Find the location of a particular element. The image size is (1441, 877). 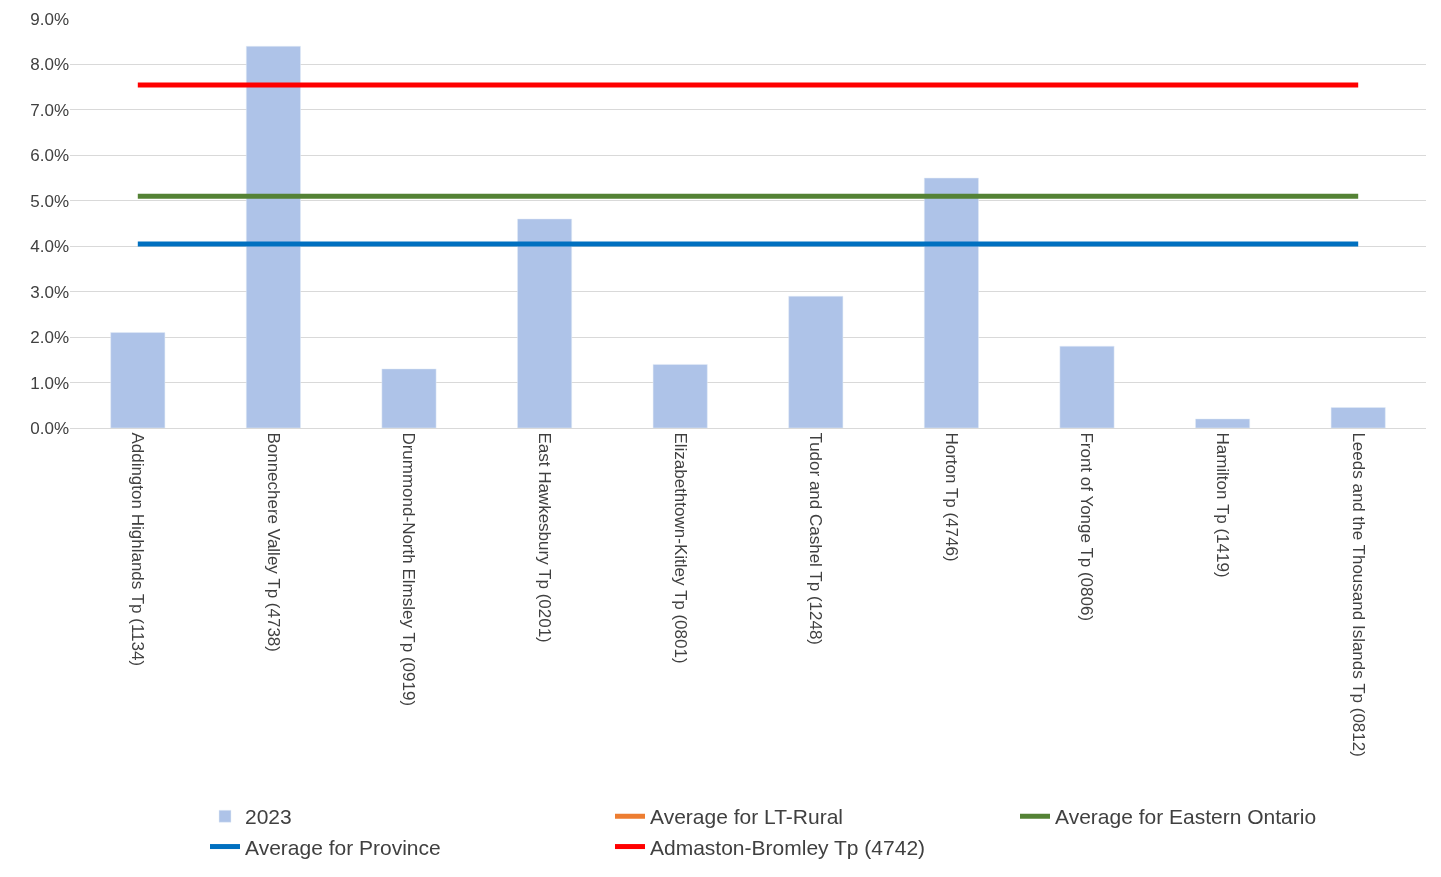

y-tick-label: 1.0% is located at coordinates (49, 383).